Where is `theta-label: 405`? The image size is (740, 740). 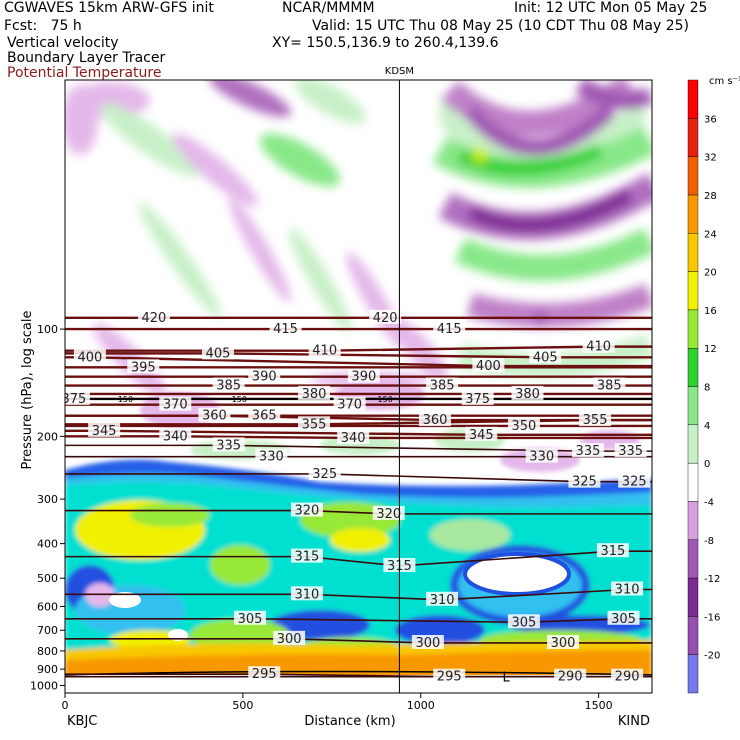
theta-label: 405 is located at coordinates (218, 353).